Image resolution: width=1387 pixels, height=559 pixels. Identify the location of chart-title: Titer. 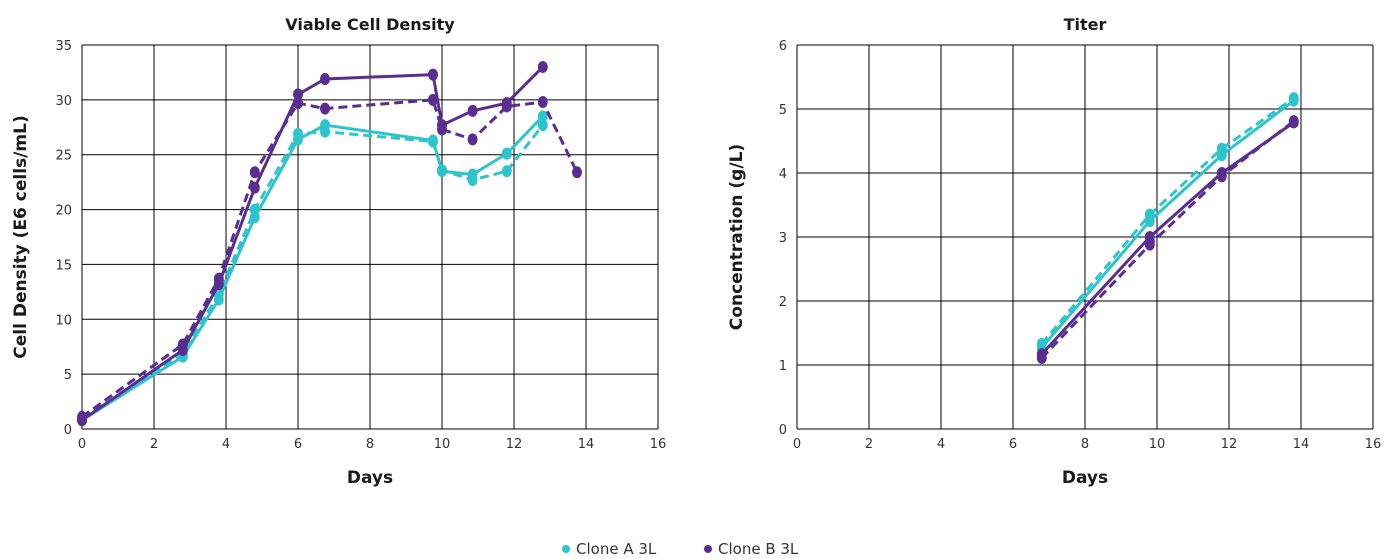
(1085, 24).